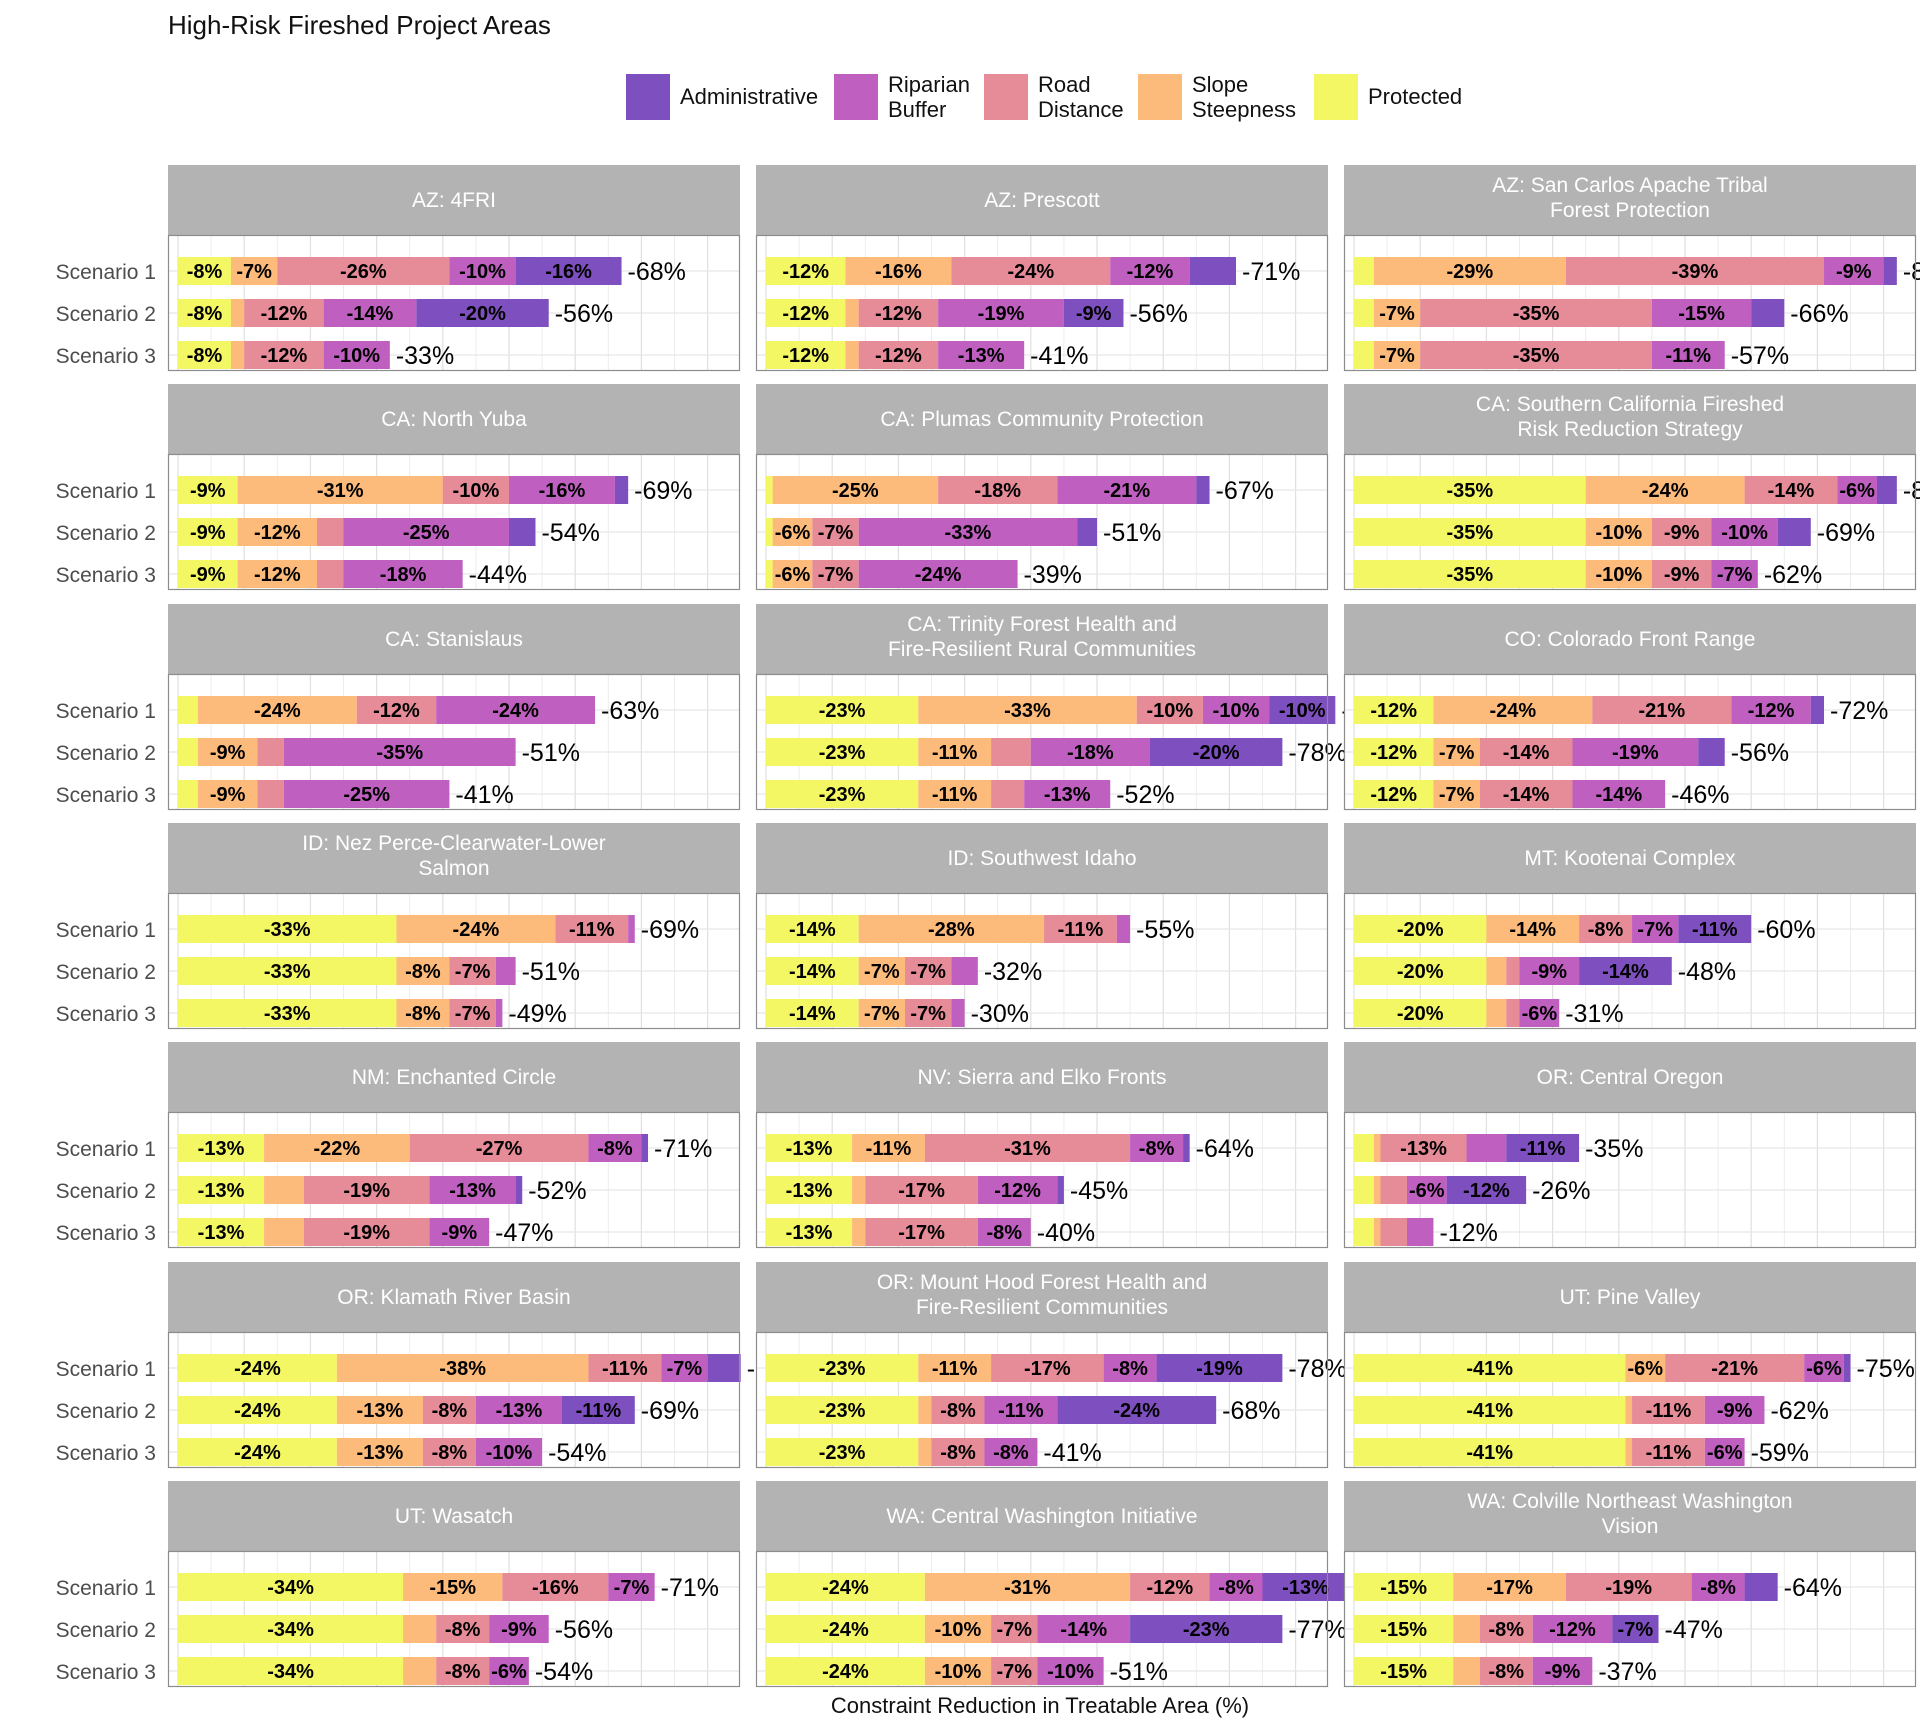 The width and height of the screenshot is (1920, 1728). Describe the element at coordinates (1013, 972) in the screenshot. I see `total-label: -32%` at that location.